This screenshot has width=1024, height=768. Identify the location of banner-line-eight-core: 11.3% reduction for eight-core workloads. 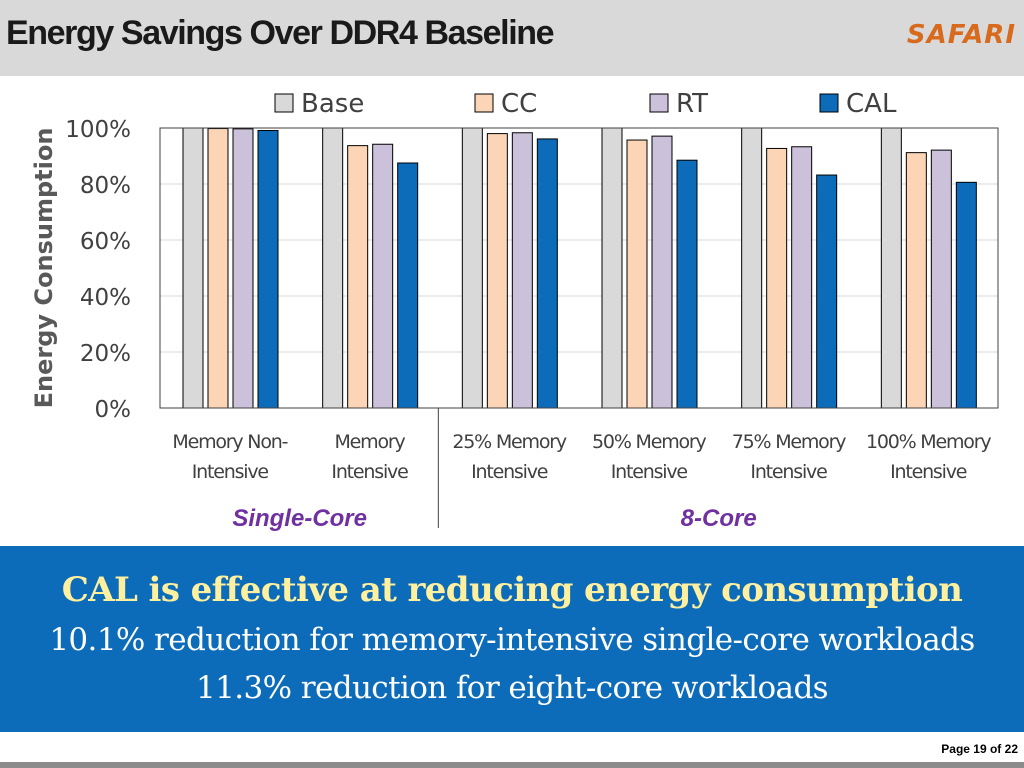
(512, 688).